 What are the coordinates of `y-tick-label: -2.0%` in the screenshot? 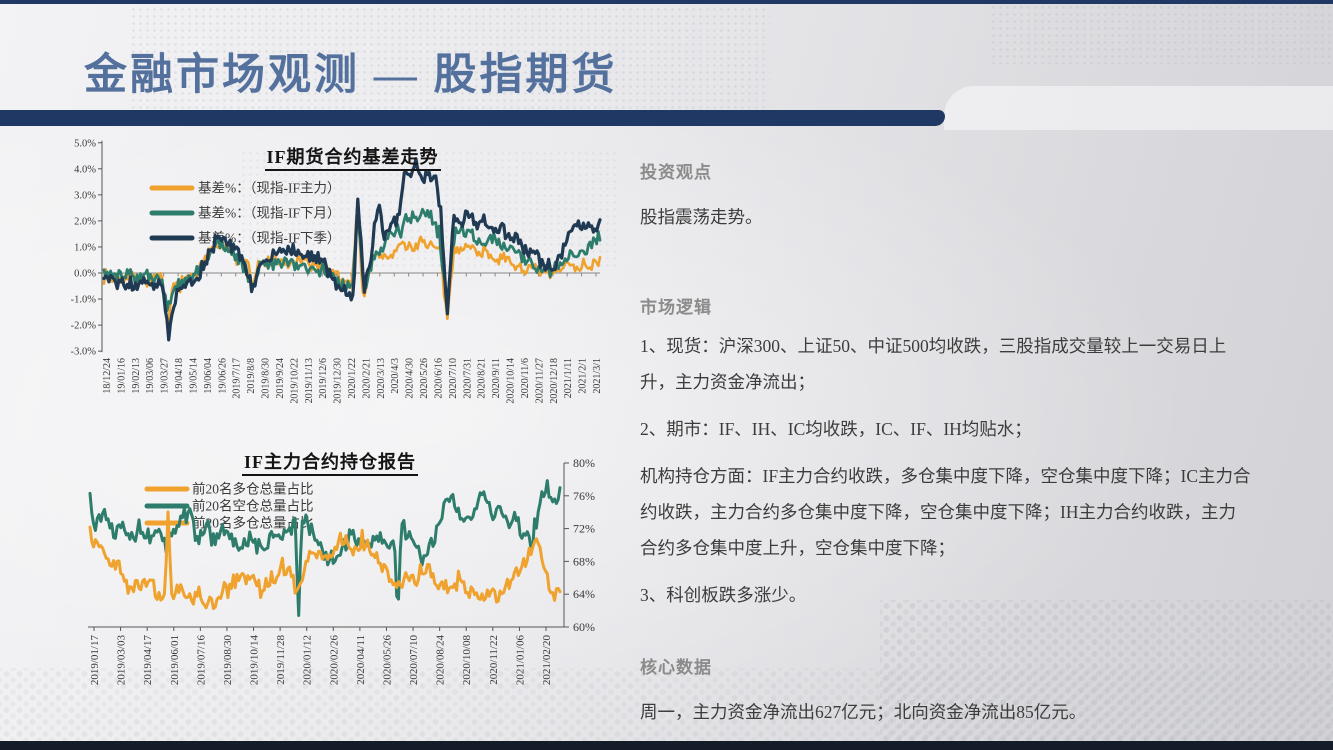 It's located at (84, 326).